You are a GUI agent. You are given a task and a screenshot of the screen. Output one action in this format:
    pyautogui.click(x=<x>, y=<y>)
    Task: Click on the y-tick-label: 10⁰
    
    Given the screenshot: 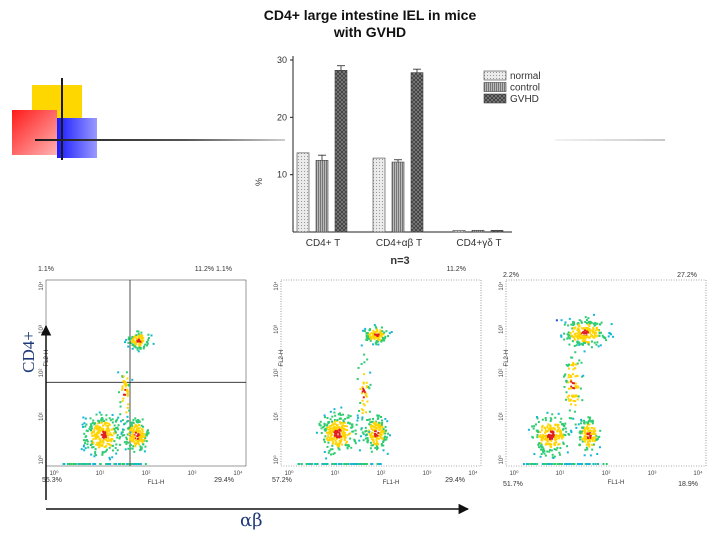 What is the action you would take?
    pyautogui.click(x=501, y=460)
    